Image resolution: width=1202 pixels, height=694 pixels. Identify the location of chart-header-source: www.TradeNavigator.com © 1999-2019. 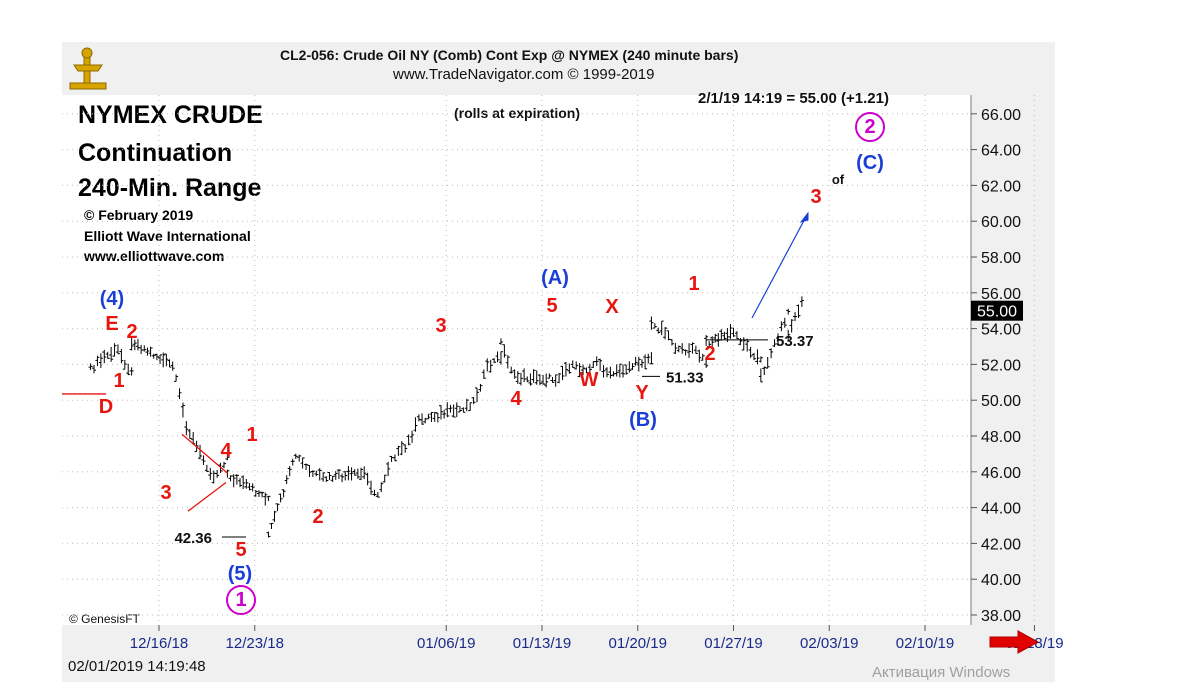
(524, 74).